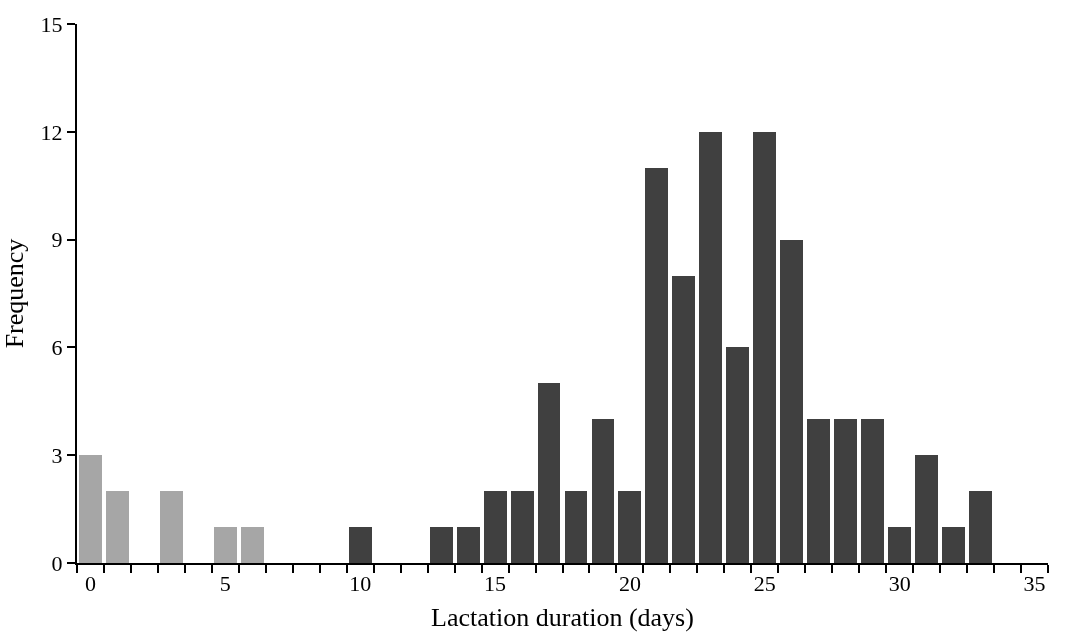 Image resolution: width=1078 pixels, height=639 pixels. What do you see at coordinates (764, 584) in the screenshot?
I see `x-tick-label: 25` at bounding box center [764, 584].